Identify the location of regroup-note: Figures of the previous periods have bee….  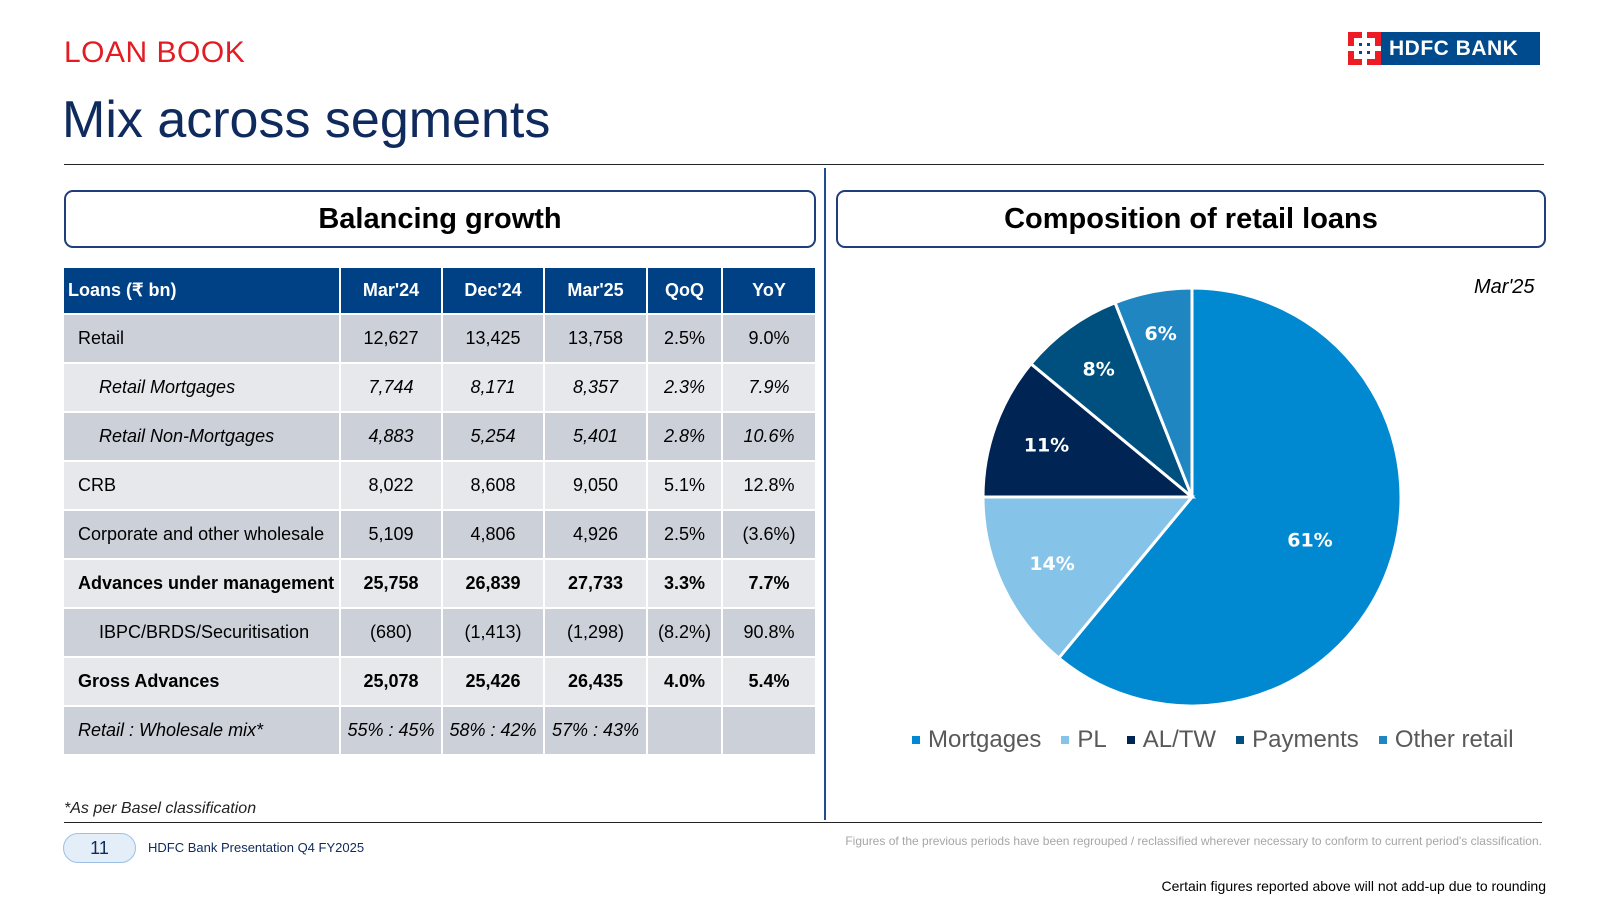
(1193, 841).